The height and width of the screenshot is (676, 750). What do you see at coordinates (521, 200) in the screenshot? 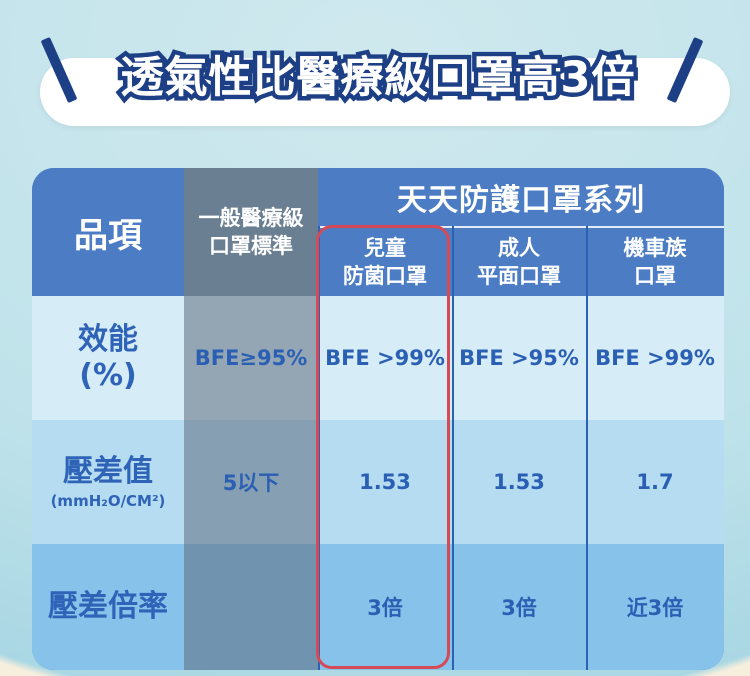
I see `header-series: 天天防護口罩系列` at bounding box center [521, 200].